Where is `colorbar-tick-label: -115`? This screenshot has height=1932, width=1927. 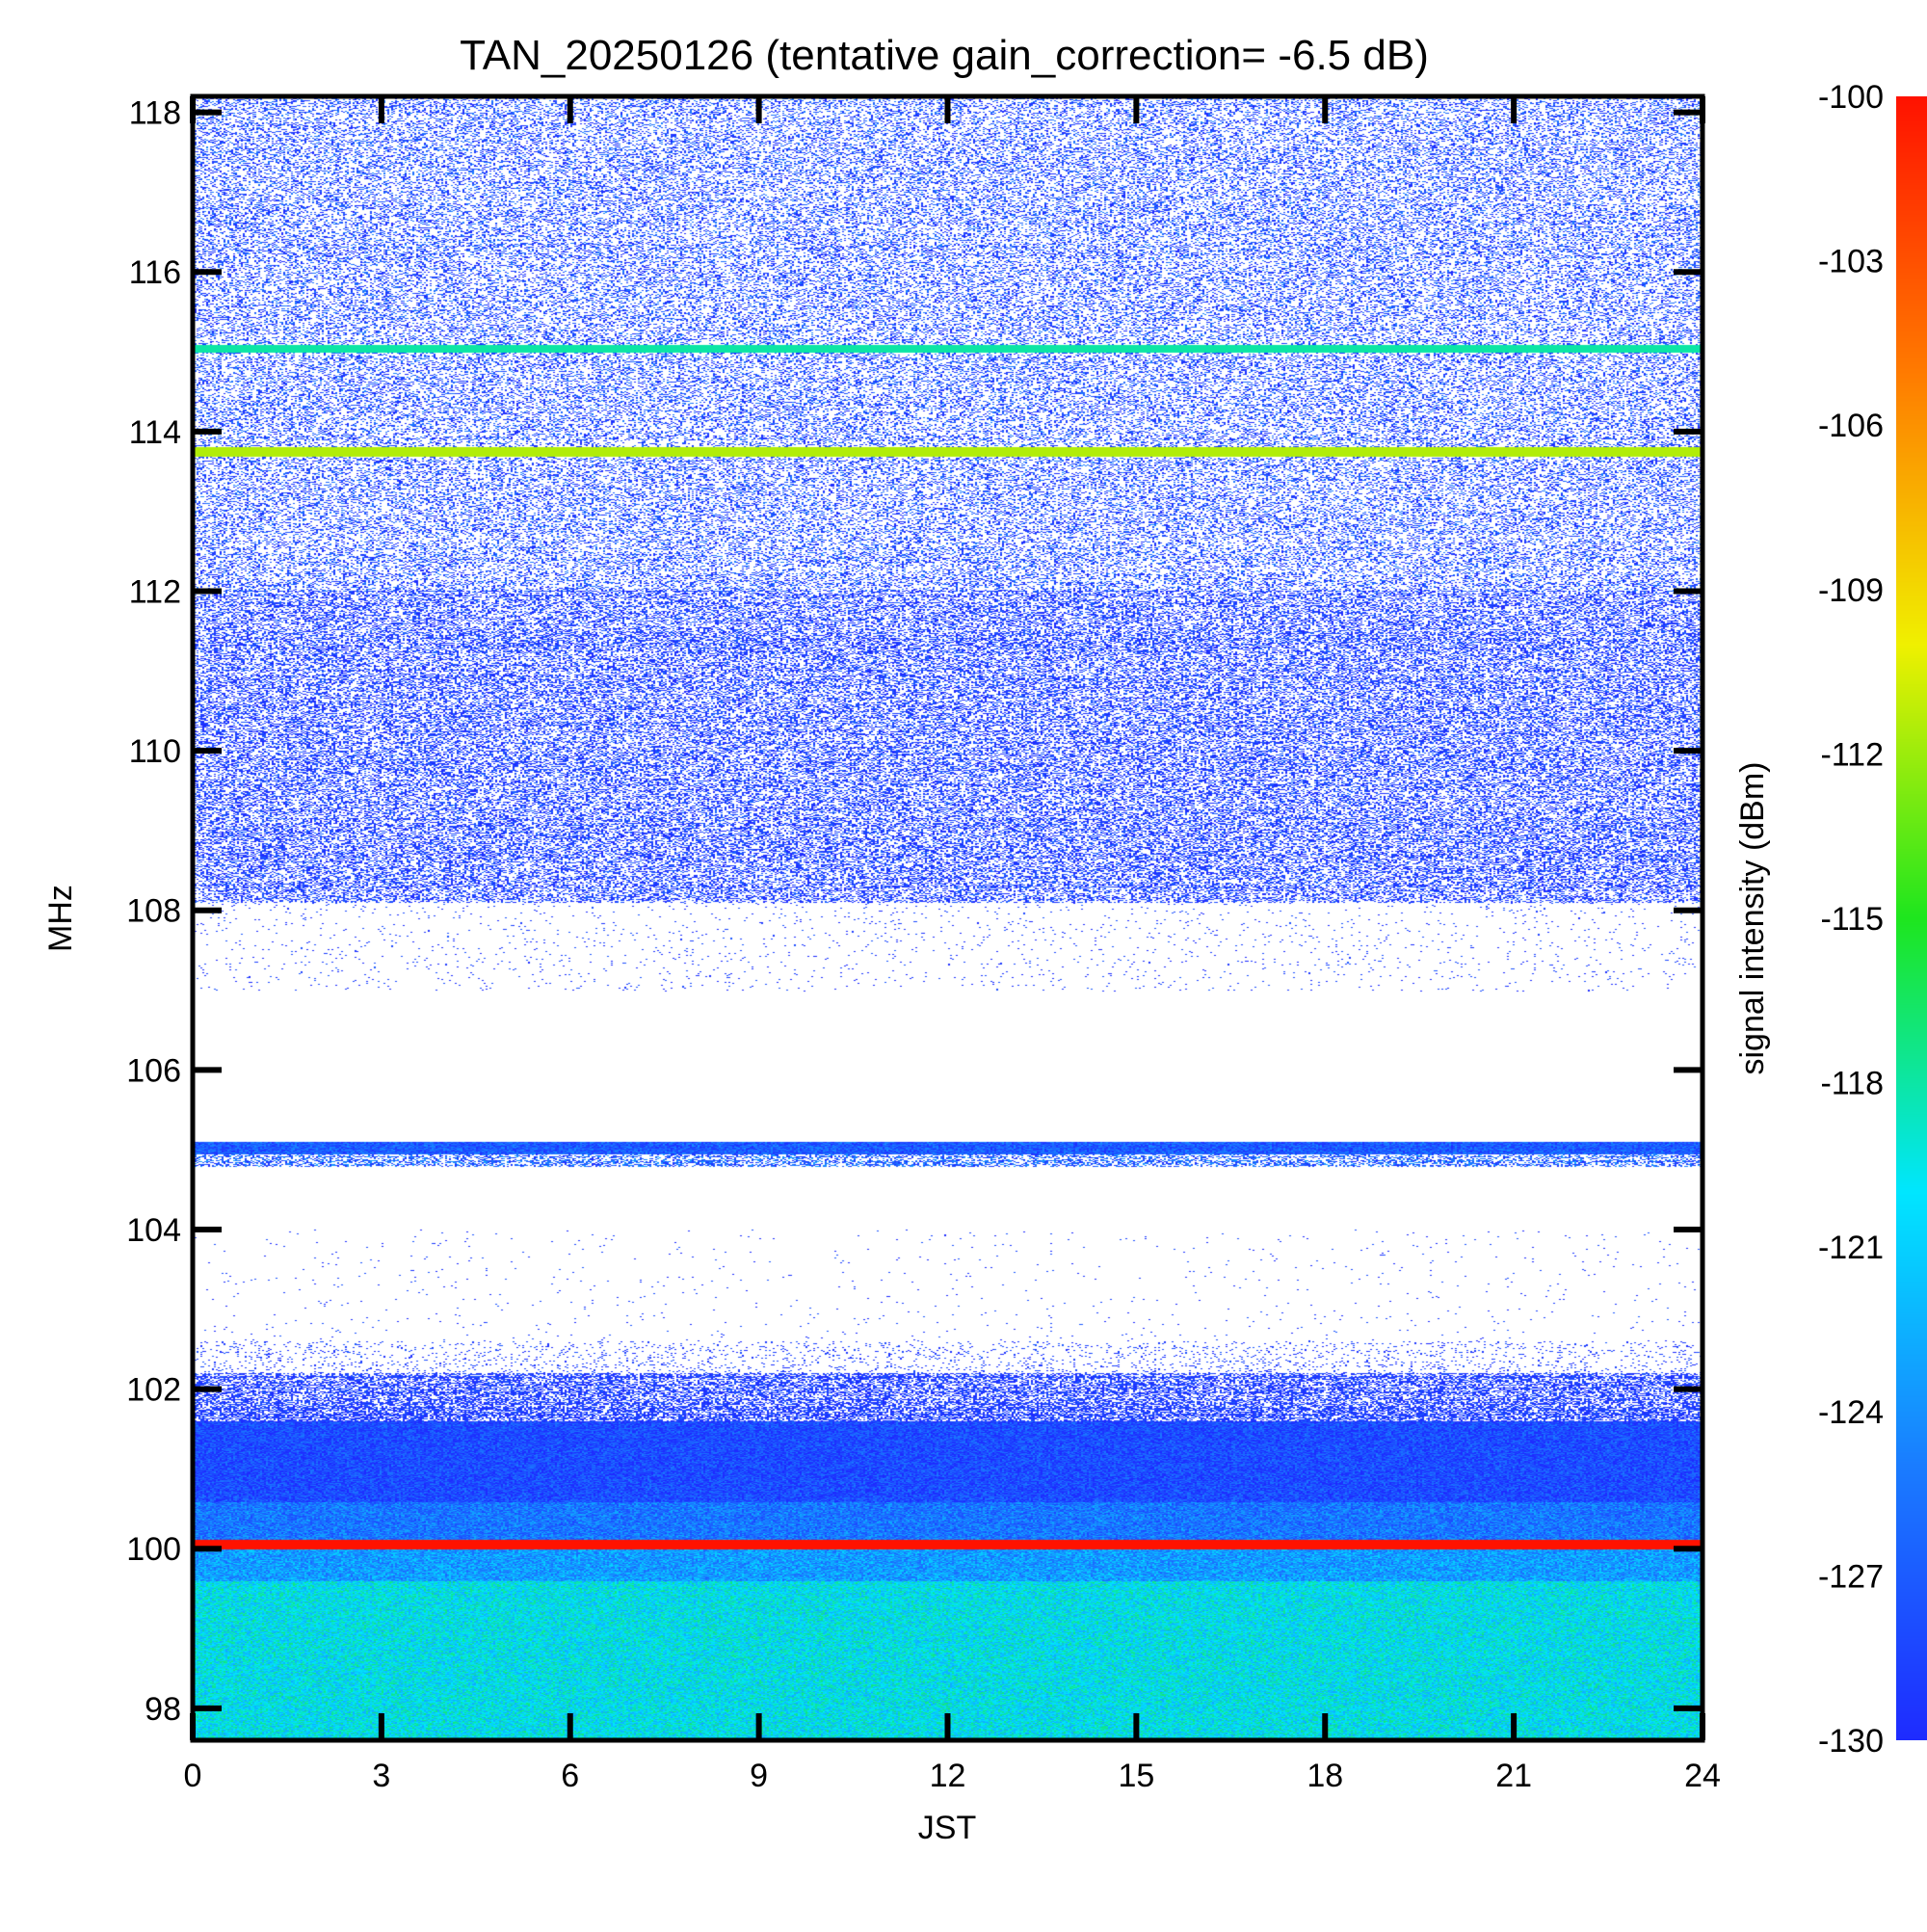 colorbar-tick-label: -115 is located at coordinates (1852, 919).